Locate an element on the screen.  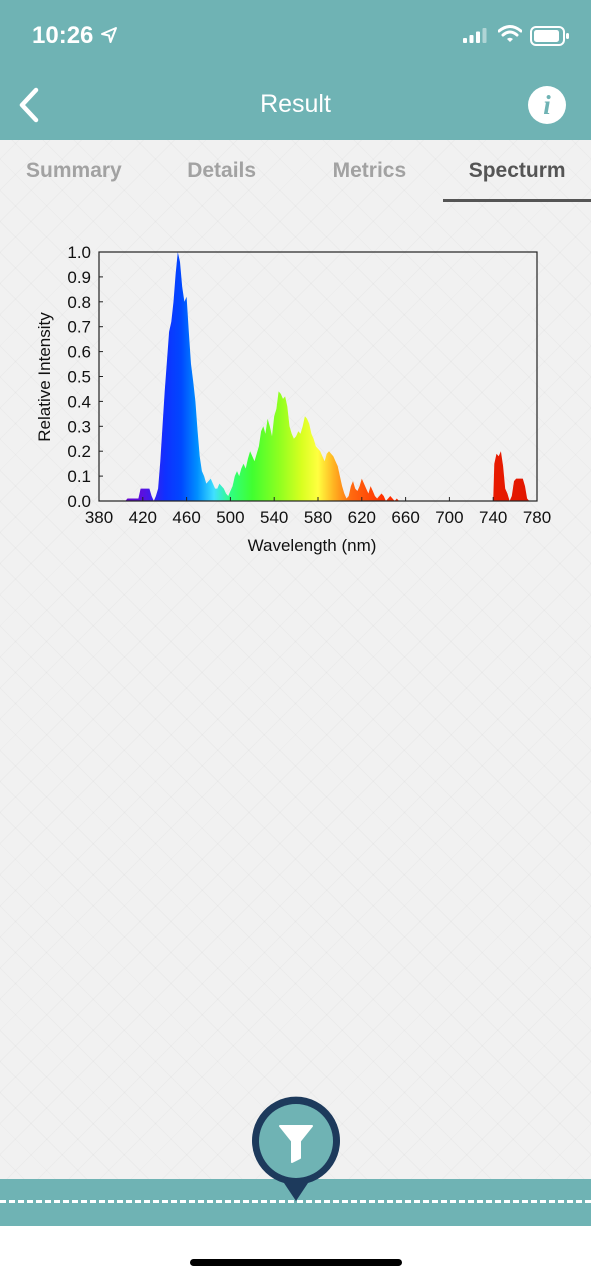
home-area is located at coordinates (295, 1253).